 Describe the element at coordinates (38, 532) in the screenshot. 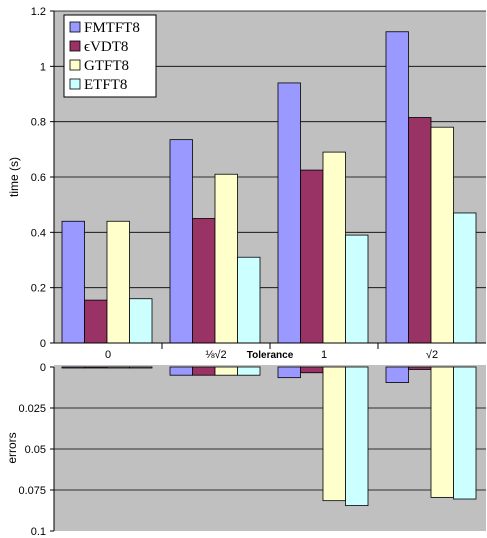

I see `errors-tick-label: 0.1` at that location.